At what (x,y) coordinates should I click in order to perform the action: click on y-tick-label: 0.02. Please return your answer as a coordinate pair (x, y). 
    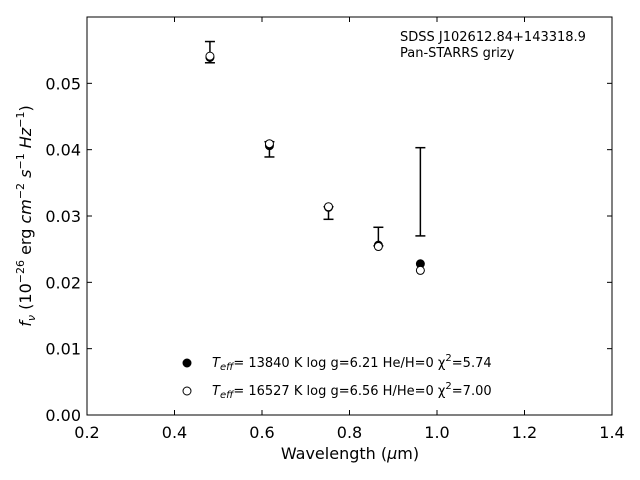
    Looking at the image, I should click on (63, 282).